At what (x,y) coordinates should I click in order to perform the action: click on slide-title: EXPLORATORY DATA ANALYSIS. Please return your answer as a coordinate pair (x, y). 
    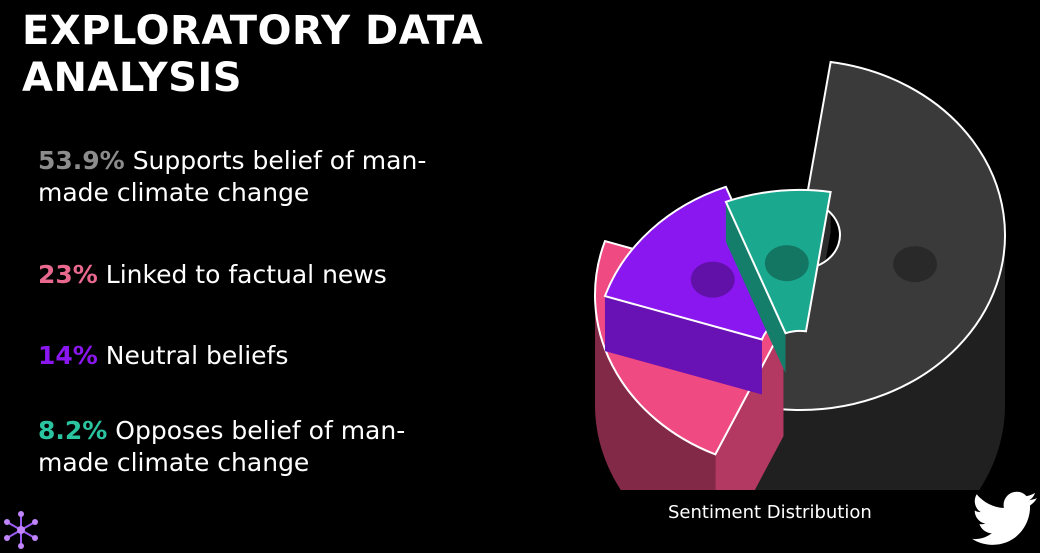
    Looking at the image, I should click on (253, 54).